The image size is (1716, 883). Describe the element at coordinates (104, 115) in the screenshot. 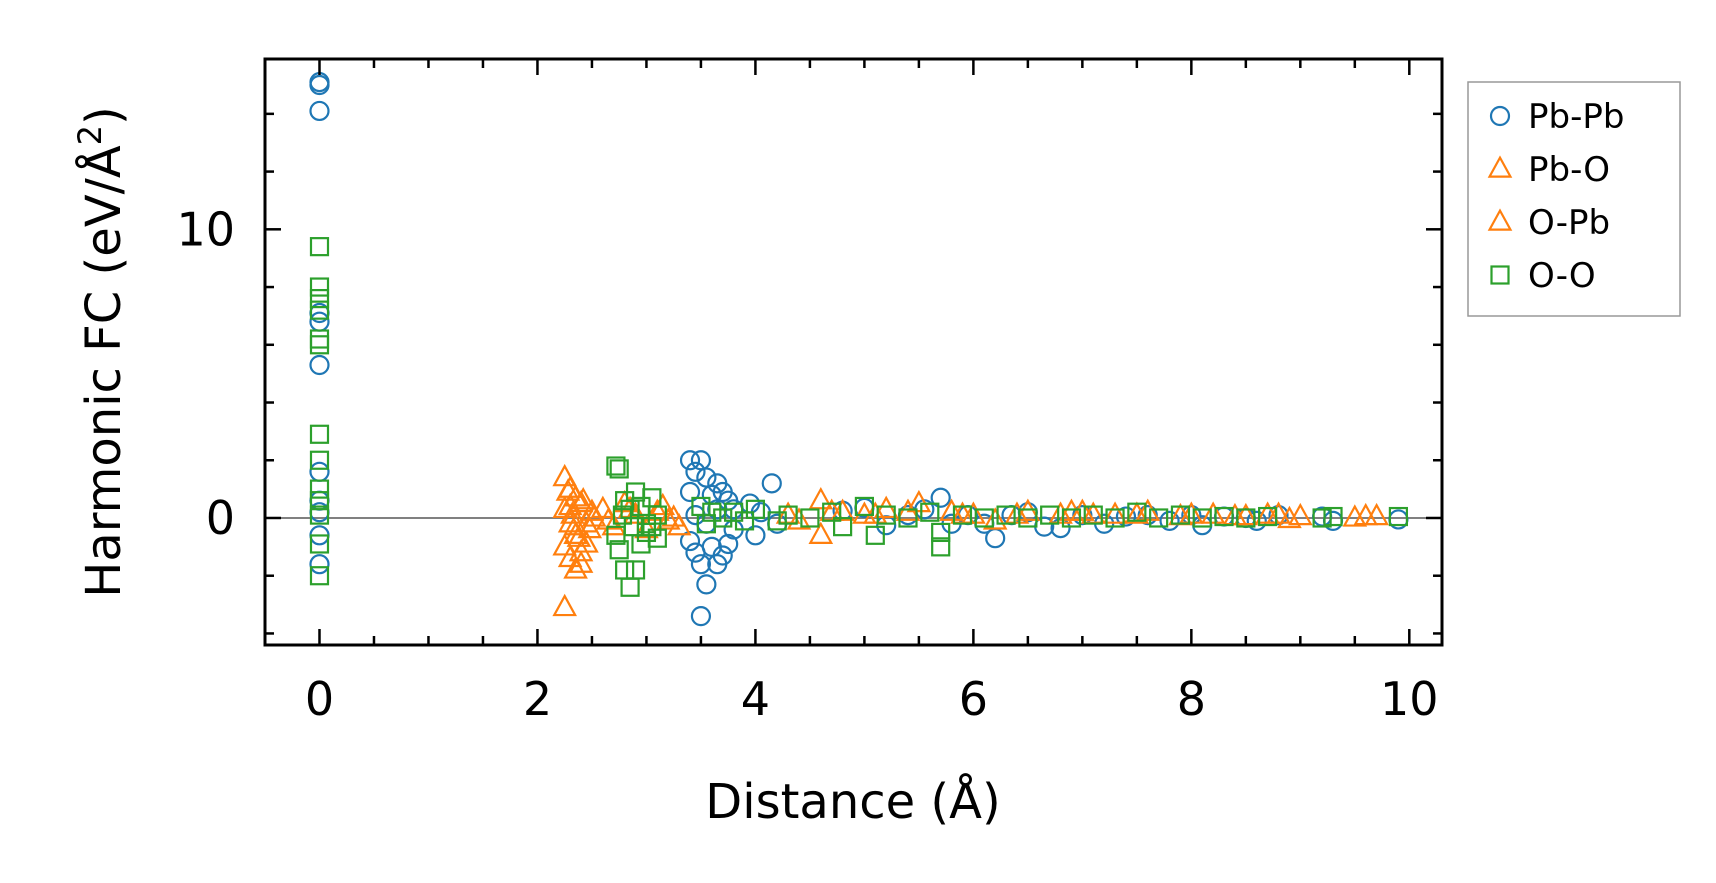

I see `y-axis-label-close: )` at that location.